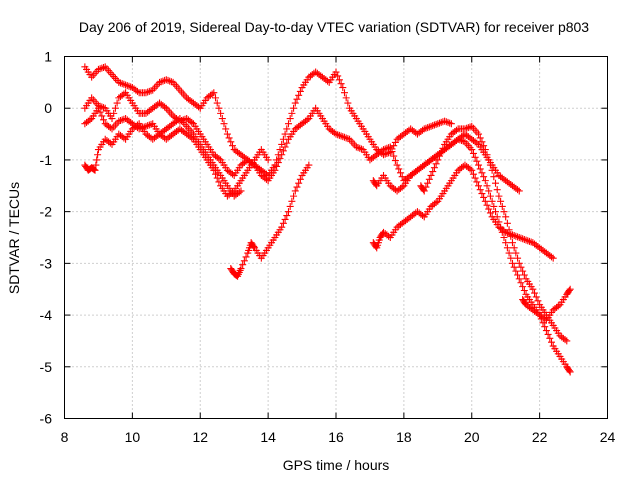 The image size is (640, 480). I want to click on x-tick-label: 18, so click(404, 437).